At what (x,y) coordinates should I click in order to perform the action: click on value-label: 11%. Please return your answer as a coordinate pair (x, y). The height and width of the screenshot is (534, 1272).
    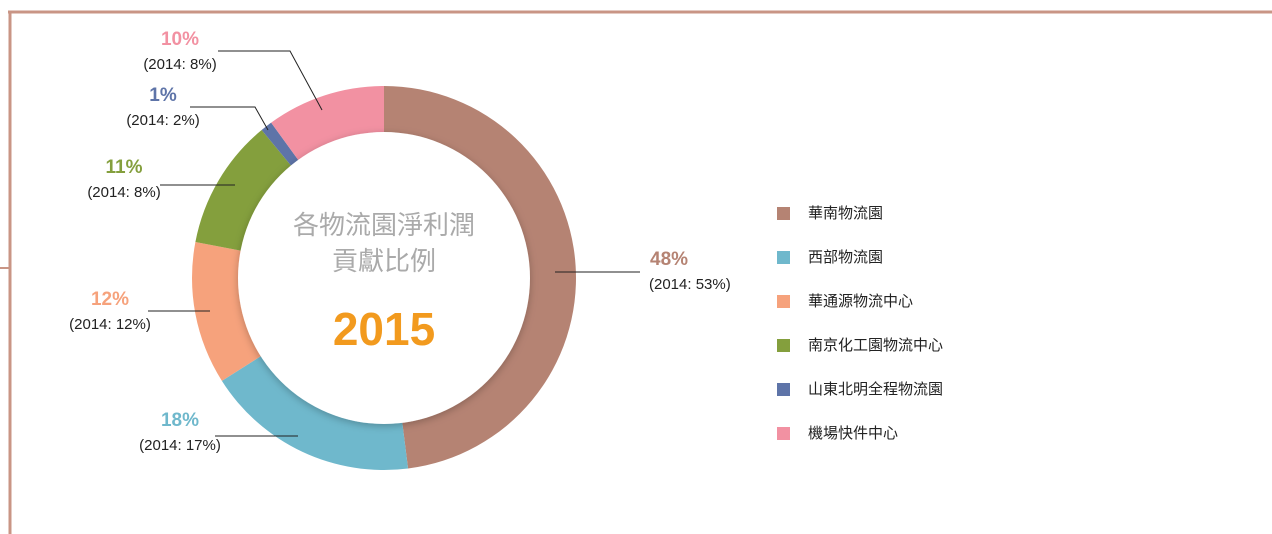
    Looking at the image, I should click on (124, 167).